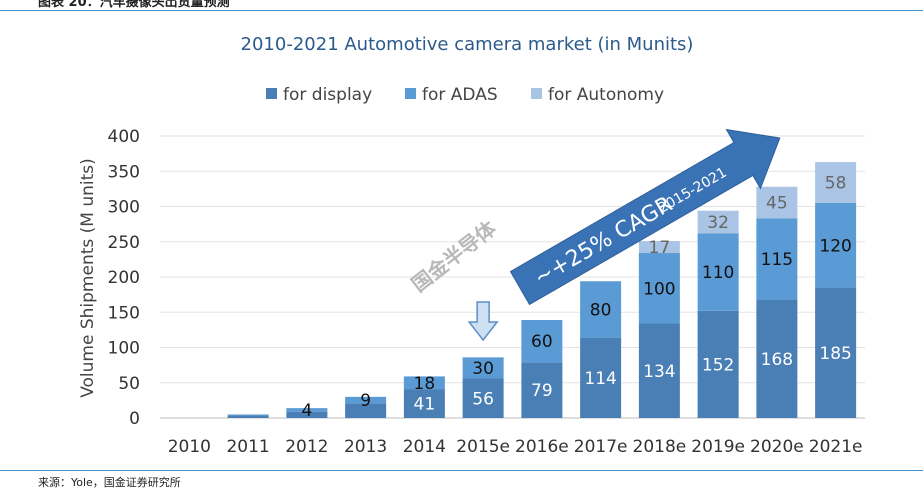  I want to click on x-tick-label: 2013, so click(365, 447).